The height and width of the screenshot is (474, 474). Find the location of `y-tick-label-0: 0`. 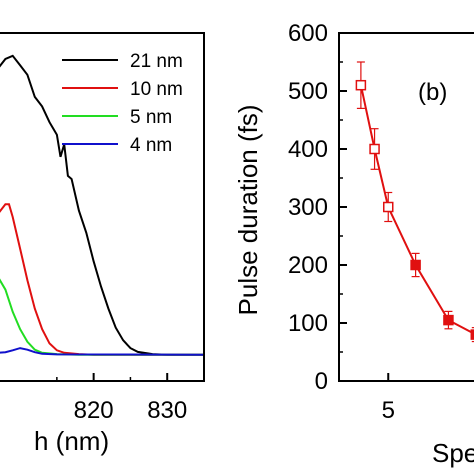

y-tick-label-0: 0 is located at coordinates (321, 381).